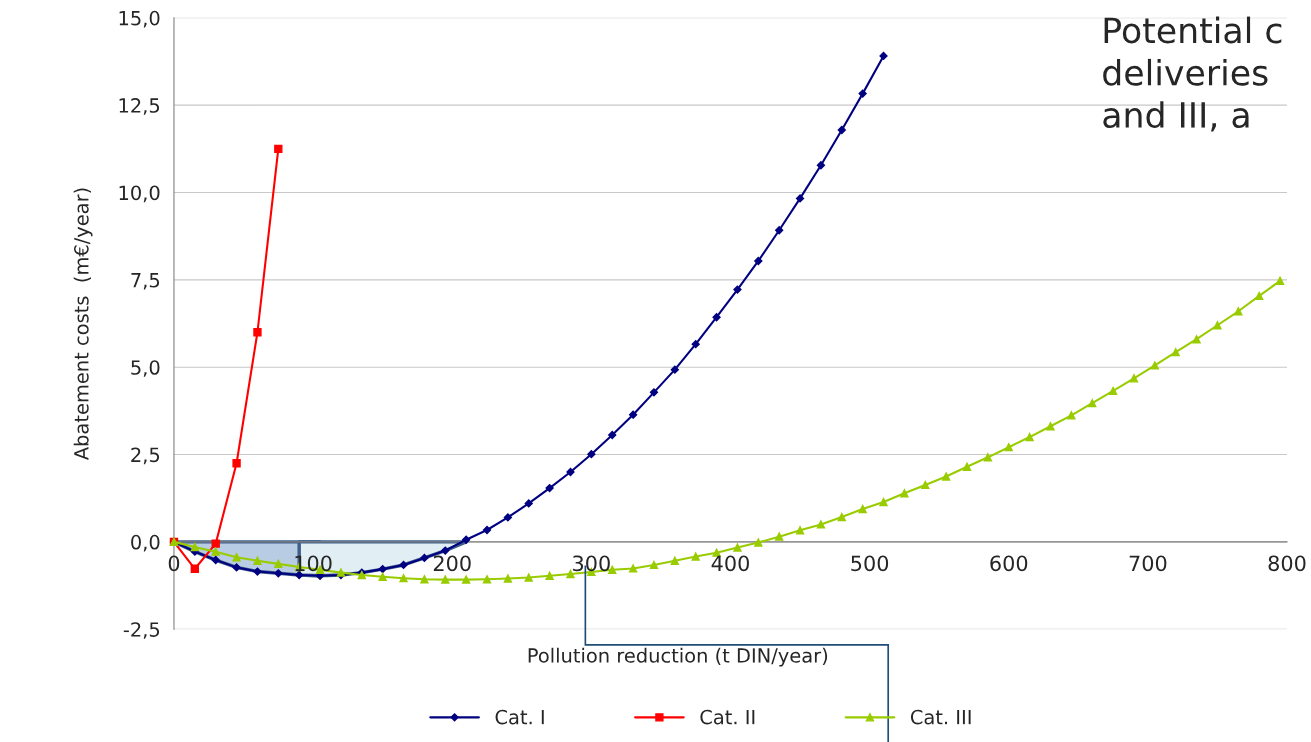  Describe the element at coordinates (1176, 116) in the screenshot. I see `annotation: and III, a` at that location.